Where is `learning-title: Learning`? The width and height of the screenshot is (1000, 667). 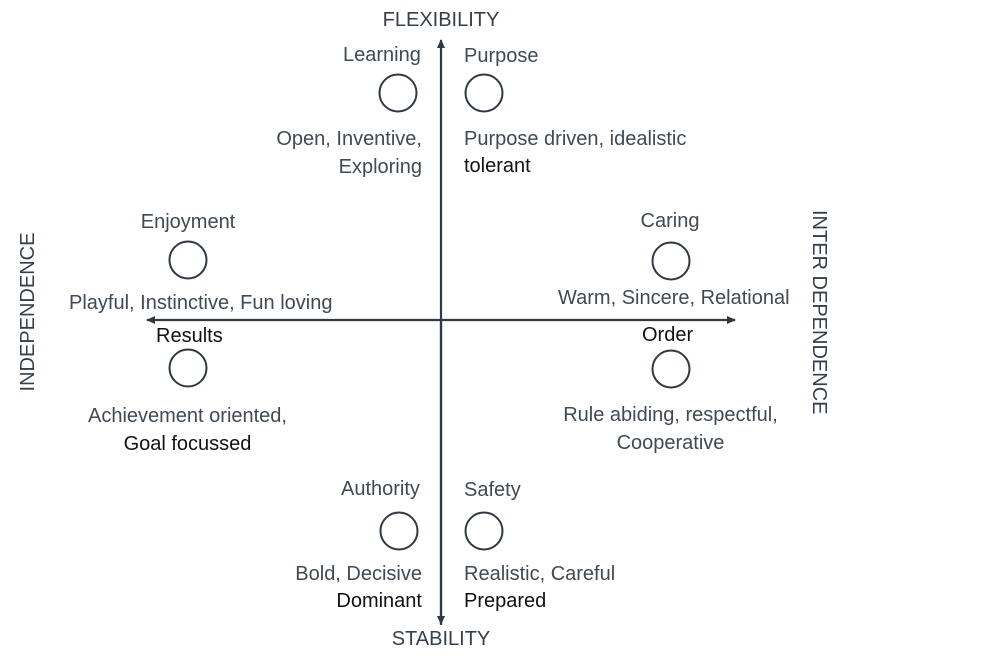 learning-title: Learning is located at coordinates (382, 55).